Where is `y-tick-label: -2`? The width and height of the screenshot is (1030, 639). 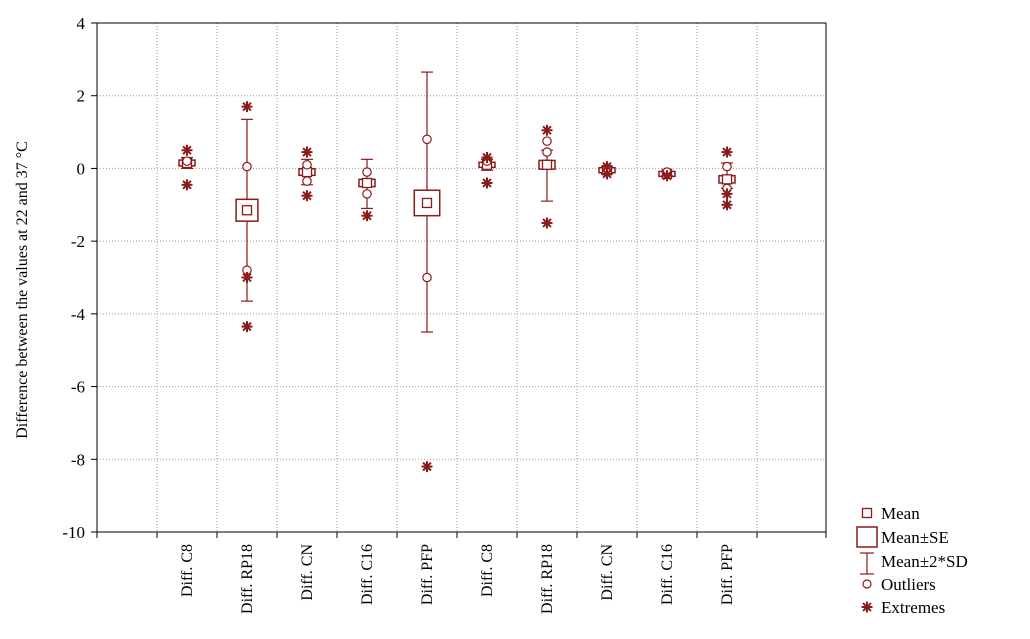
y-tick-label: -2 is located at coordinates (78, 241).